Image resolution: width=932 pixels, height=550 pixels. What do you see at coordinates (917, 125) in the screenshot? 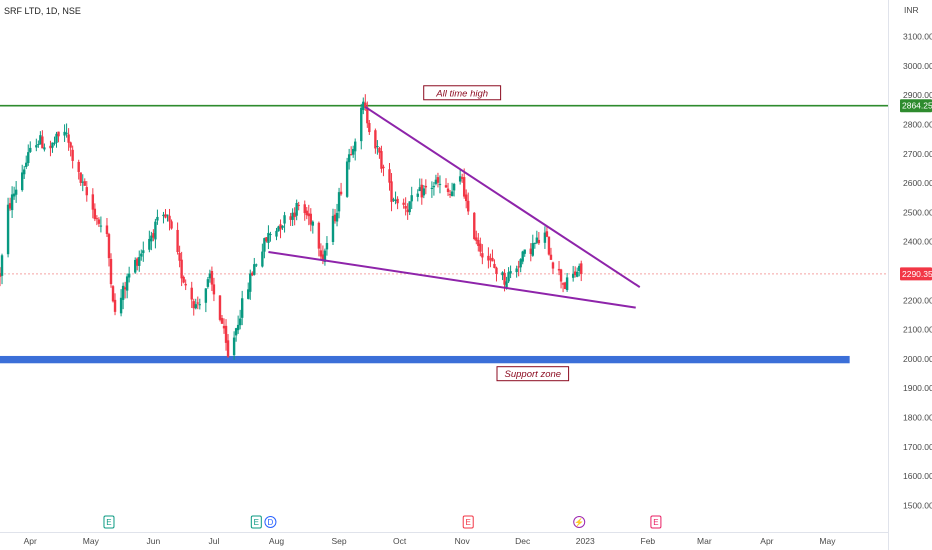
I see `y-tick-label: 2800.00` at bounding box center [917, 125].